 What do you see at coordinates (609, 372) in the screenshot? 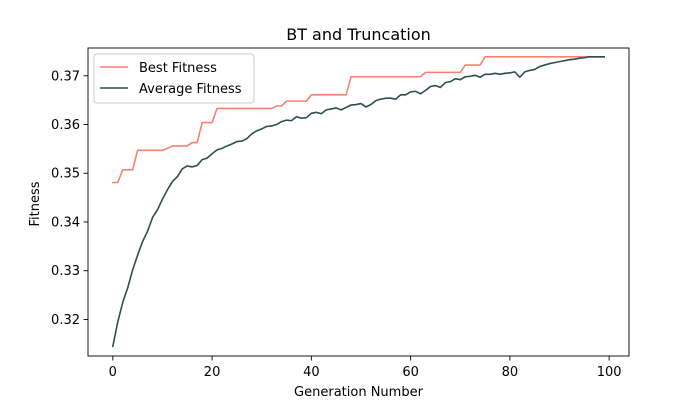
I see `x-tick-label: 100` at bounding box center [609, 372].